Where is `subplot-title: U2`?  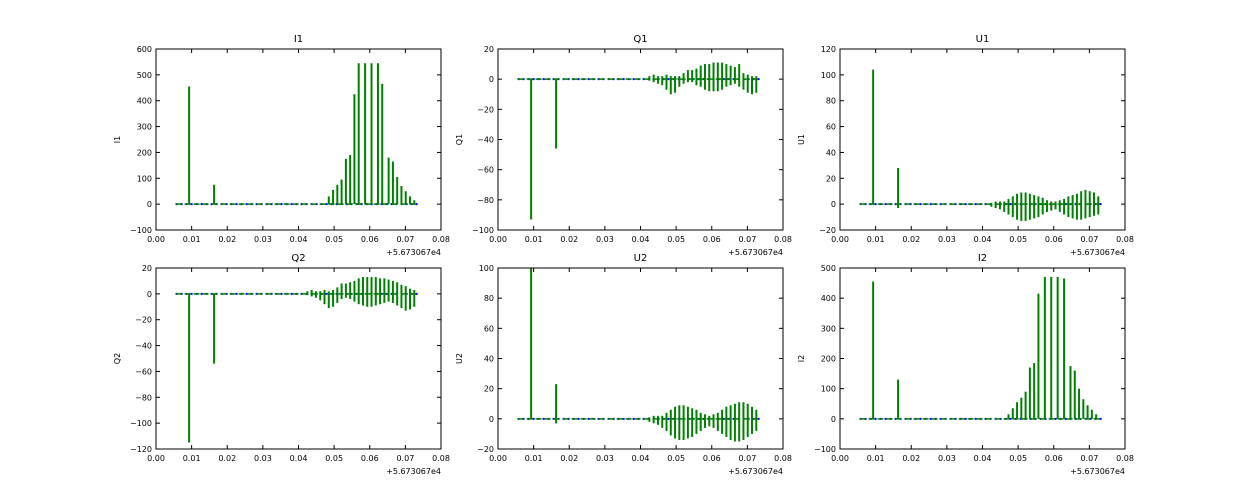 subplot-title: U2 is located at coordinates (641, 258).